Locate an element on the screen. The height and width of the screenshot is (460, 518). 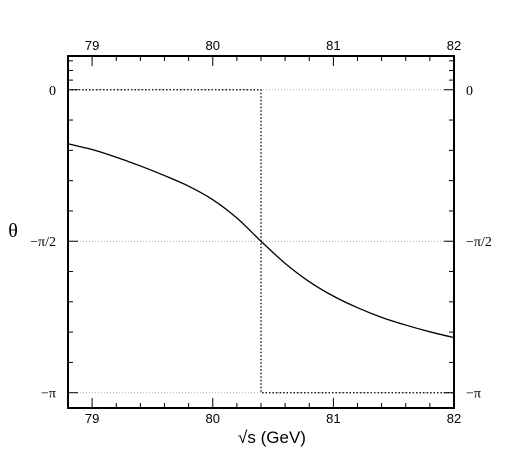
y-tick-label-left: 0 is located at coordinates (52, 91).